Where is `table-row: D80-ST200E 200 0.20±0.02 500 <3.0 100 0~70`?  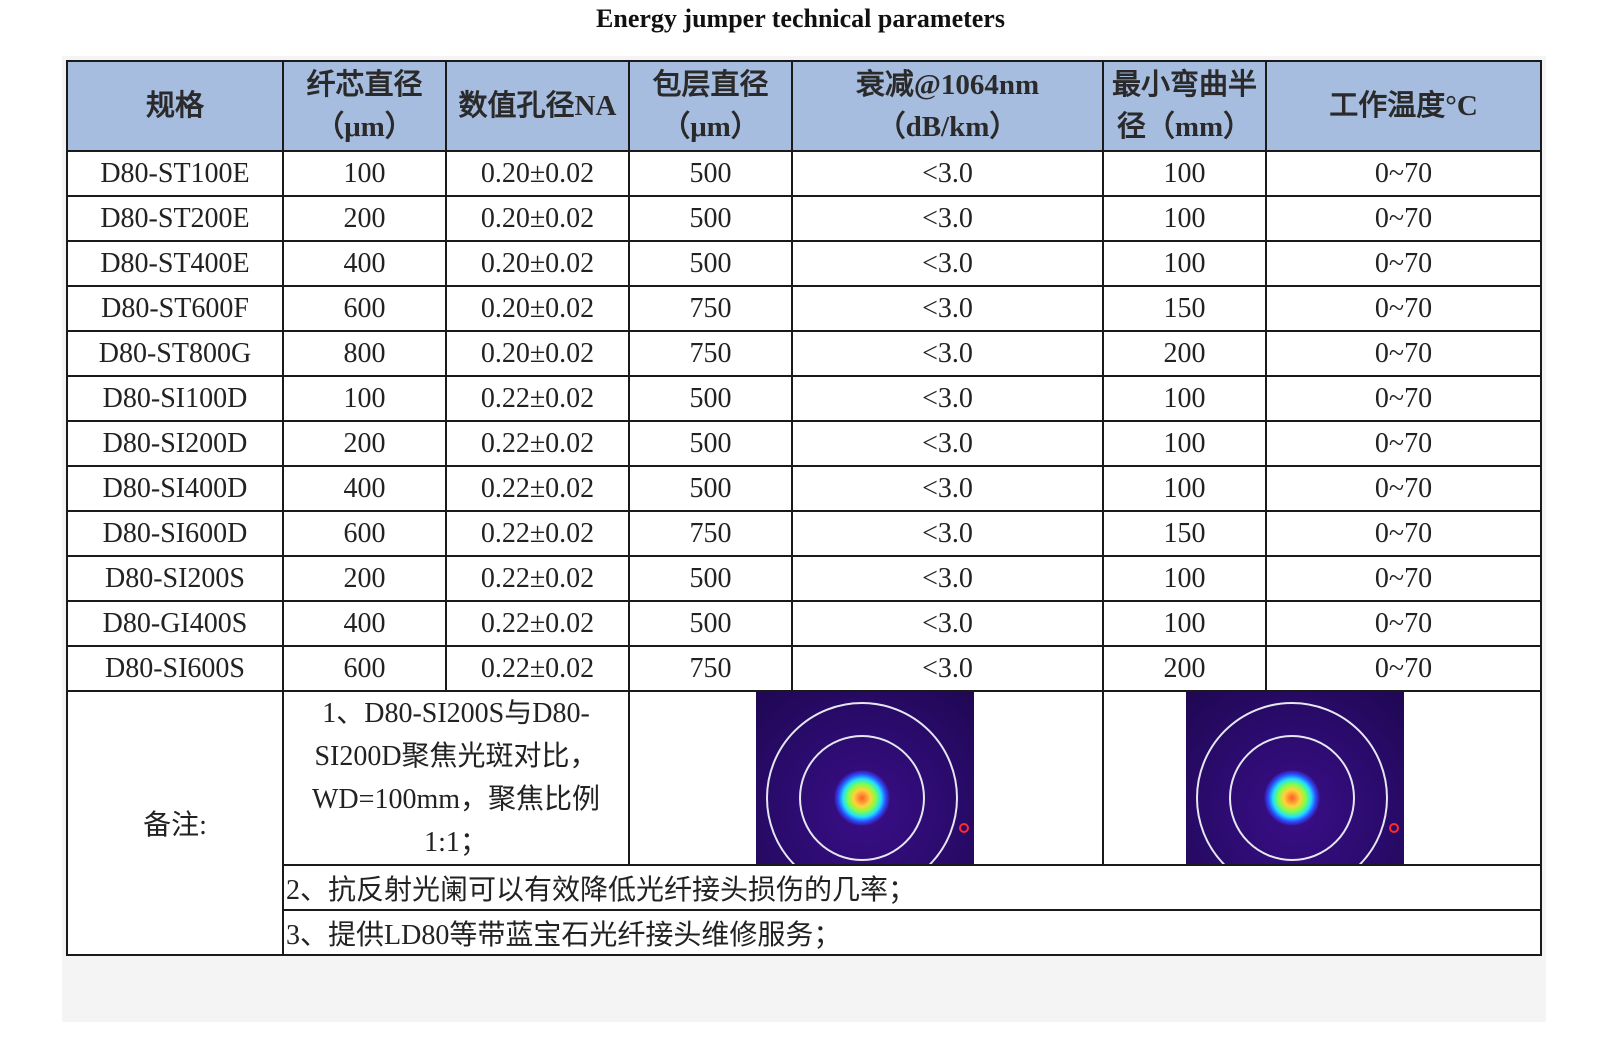
table-row: D80-ST200E 200 0.20±0.02 500 <3.0 100 0~70 is located at coordinates (804, 218).